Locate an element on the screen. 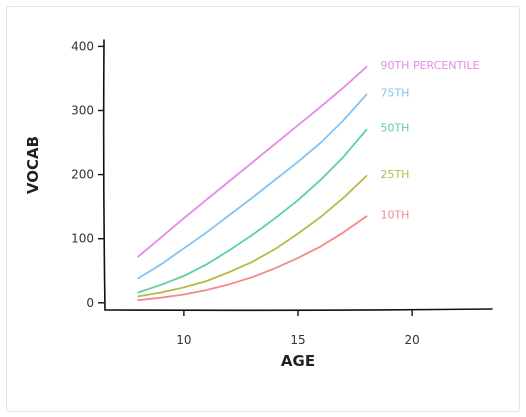  y-tick-label: 400 is located at coordinates (82, 46).